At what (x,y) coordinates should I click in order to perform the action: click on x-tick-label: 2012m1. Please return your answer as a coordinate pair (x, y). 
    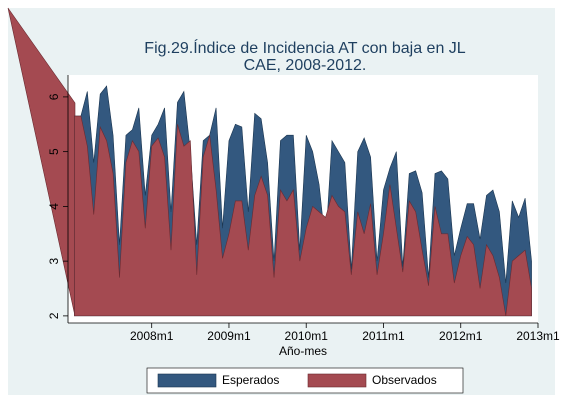
    Looking at the image, I should click on (461, 336).